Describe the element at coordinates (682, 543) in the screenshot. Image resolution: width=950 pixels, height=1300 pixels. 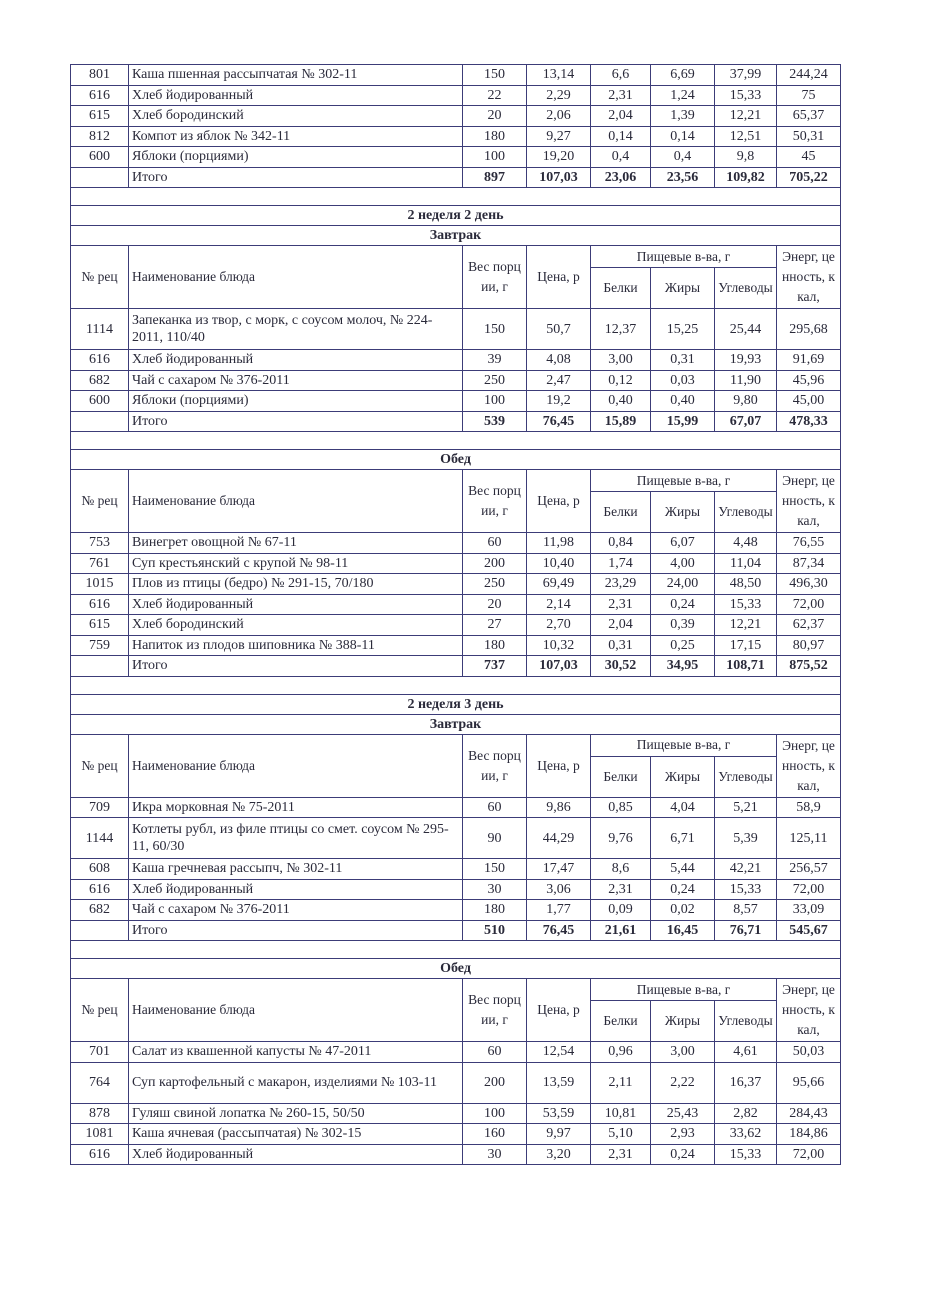
I see `fat-cell: 6,07` at that location.